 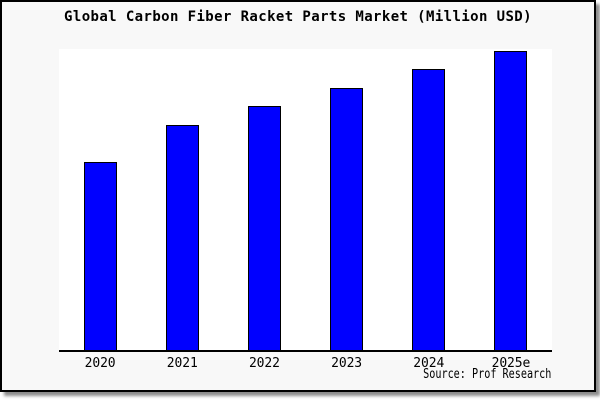 I want to click on x-tick-label-2025e: 2025e, so click(x=511, y=363).